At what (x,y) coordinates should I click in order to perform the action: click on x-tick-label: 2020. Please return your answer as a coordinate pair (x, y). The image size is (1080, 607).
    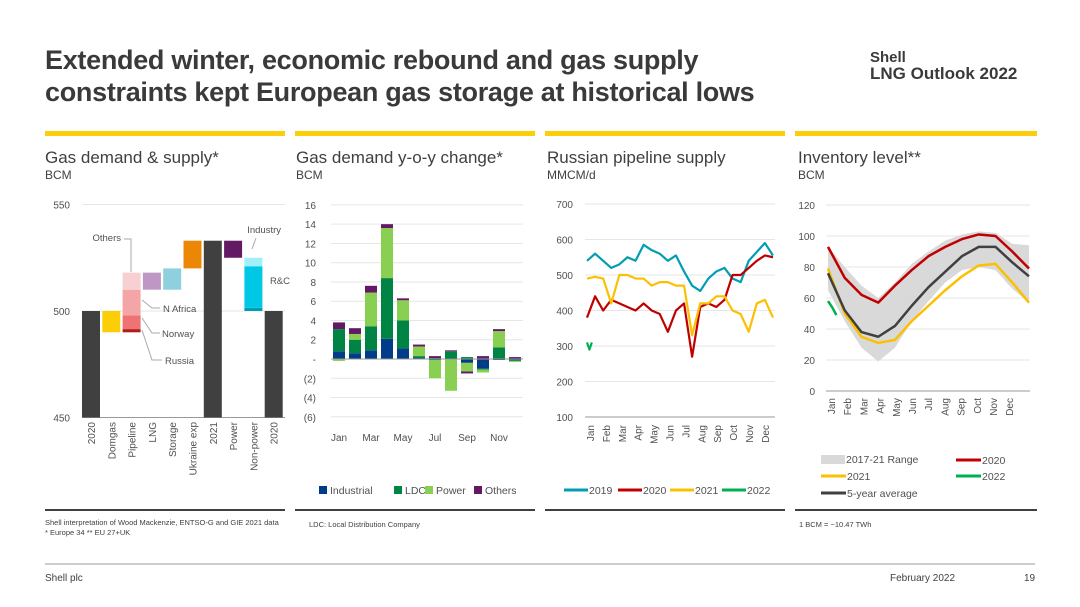
    Looking at the image, I should click on (275, 433).